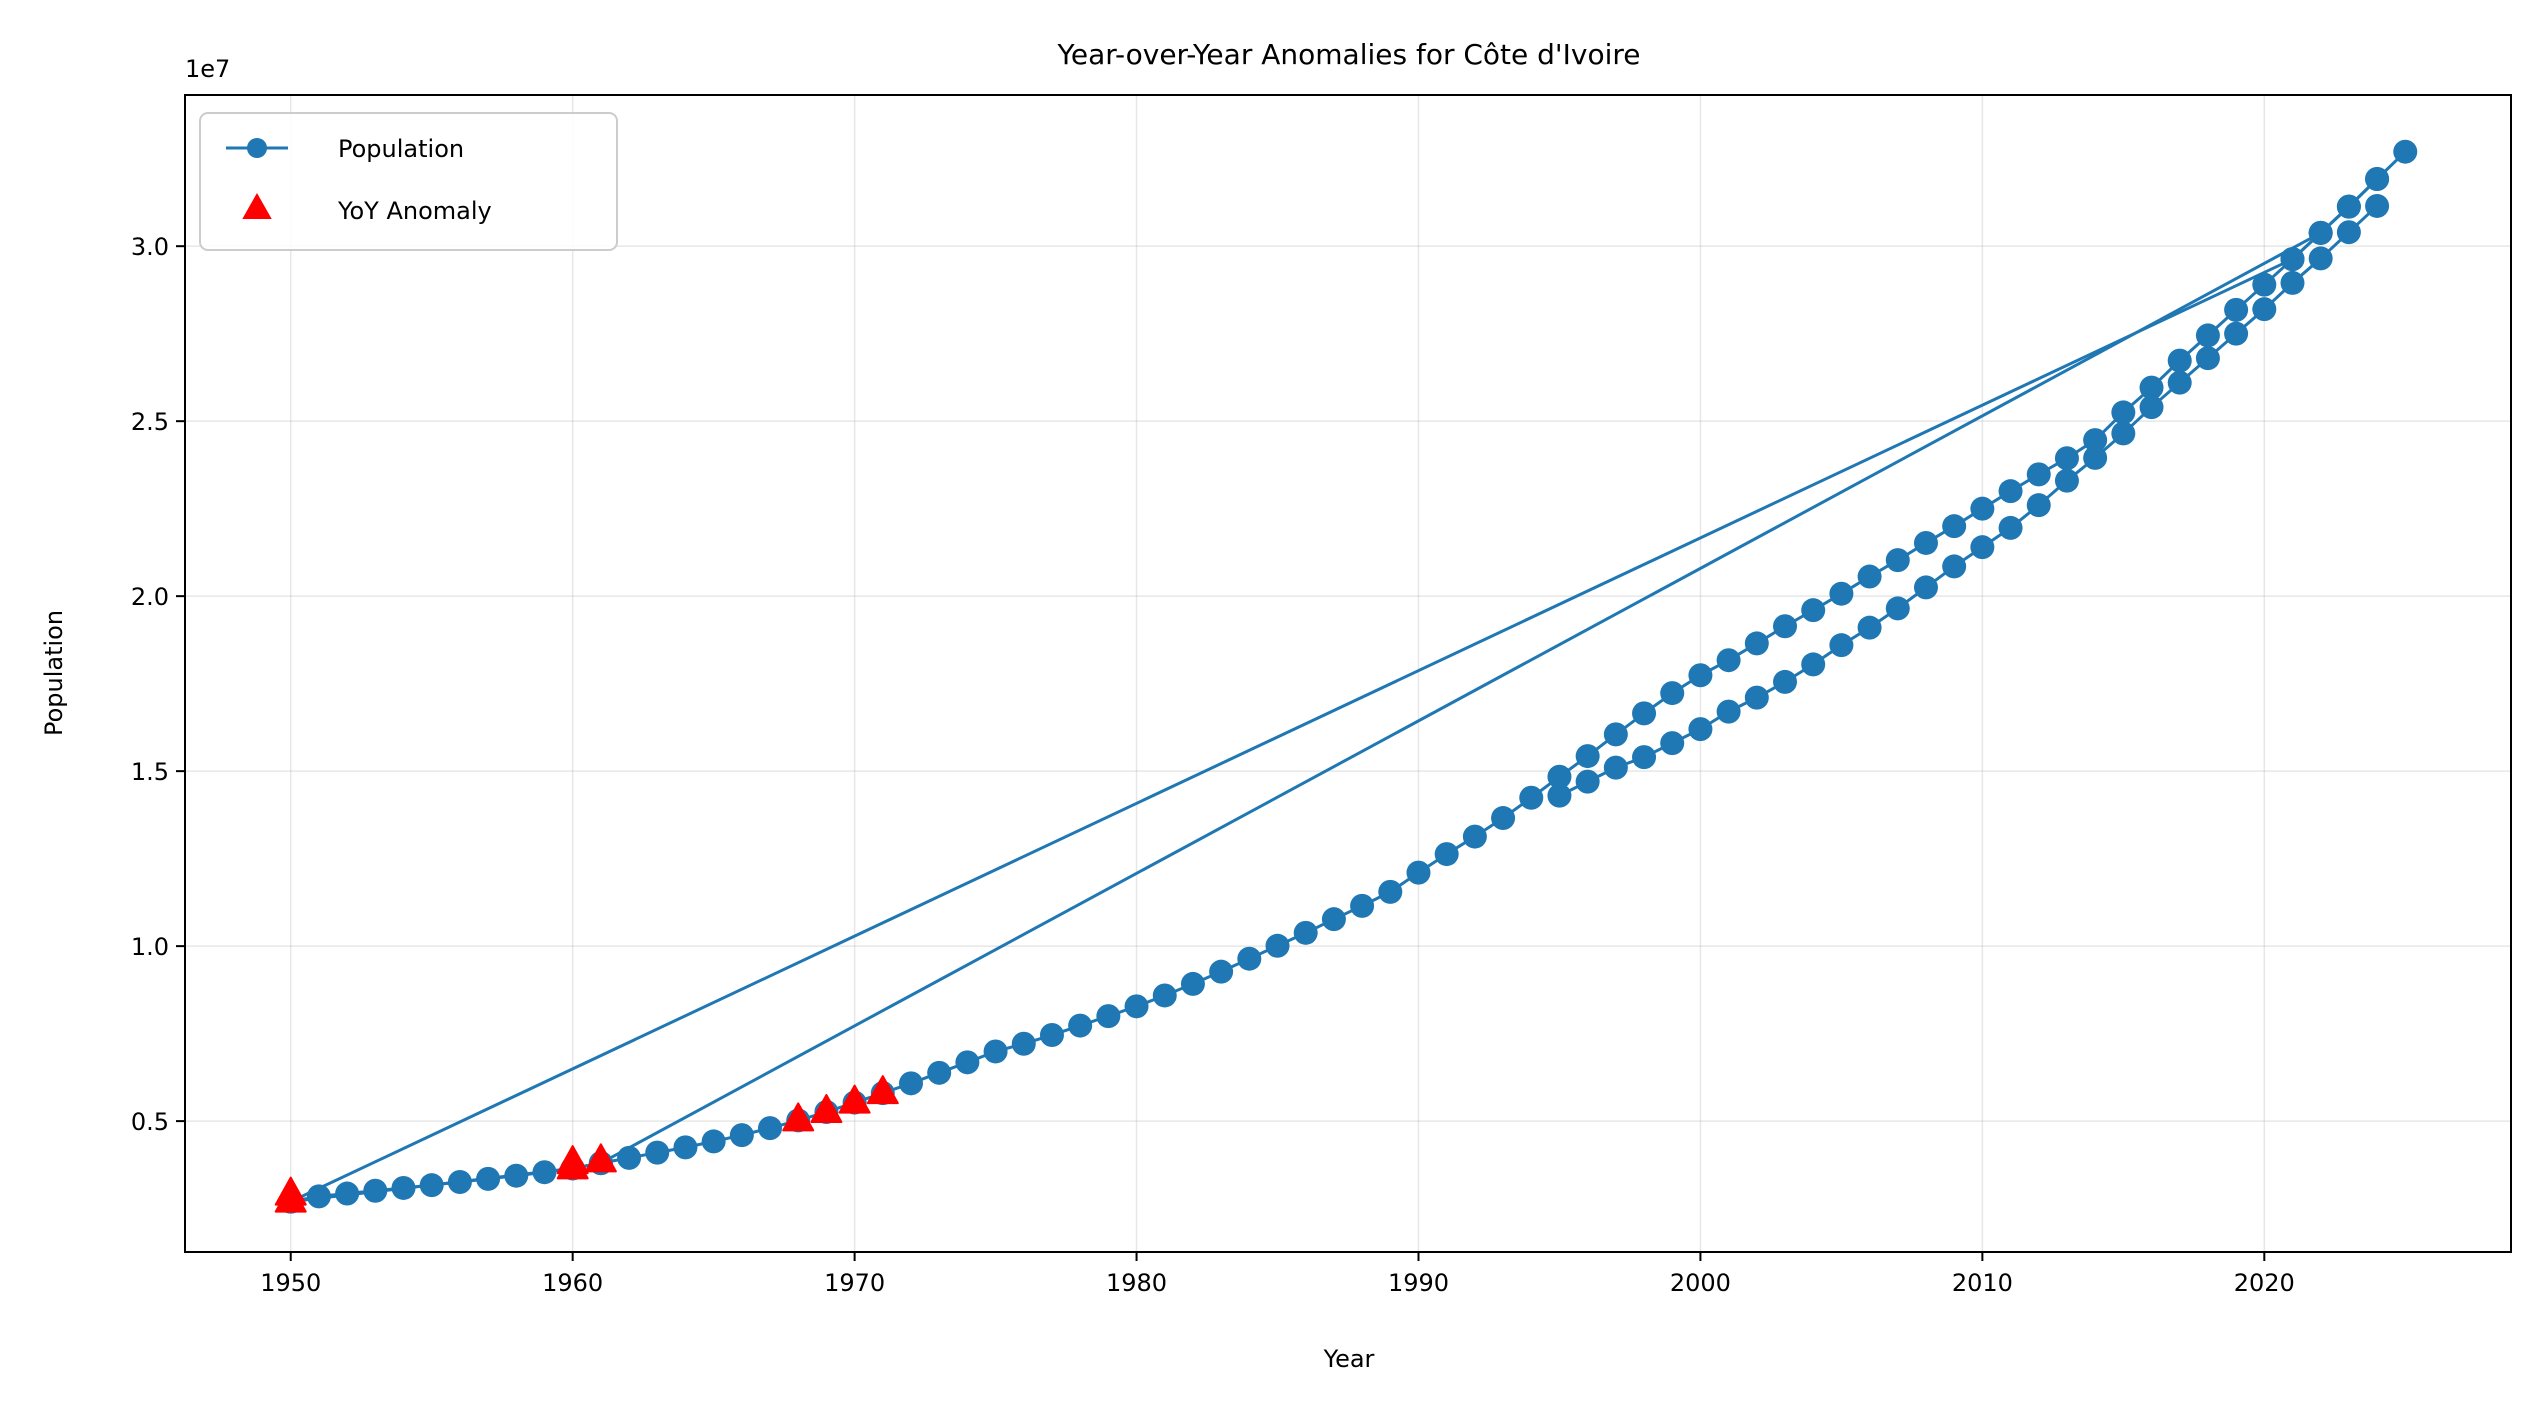 Image resolution: width=2539 pixels, height=1407 pixels. What do you see at coordinates (2264, 1283) in the screenshot?
I see `x-tick-label: 2020` at bounding box center [2264, 1283].